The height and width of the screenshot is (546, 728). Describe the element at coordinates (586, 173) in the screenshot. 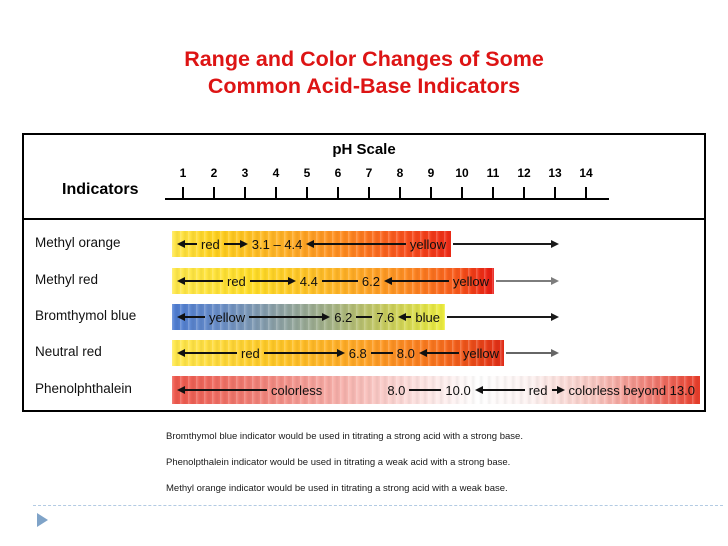

I see `ph-tick-label: 14` at that location.